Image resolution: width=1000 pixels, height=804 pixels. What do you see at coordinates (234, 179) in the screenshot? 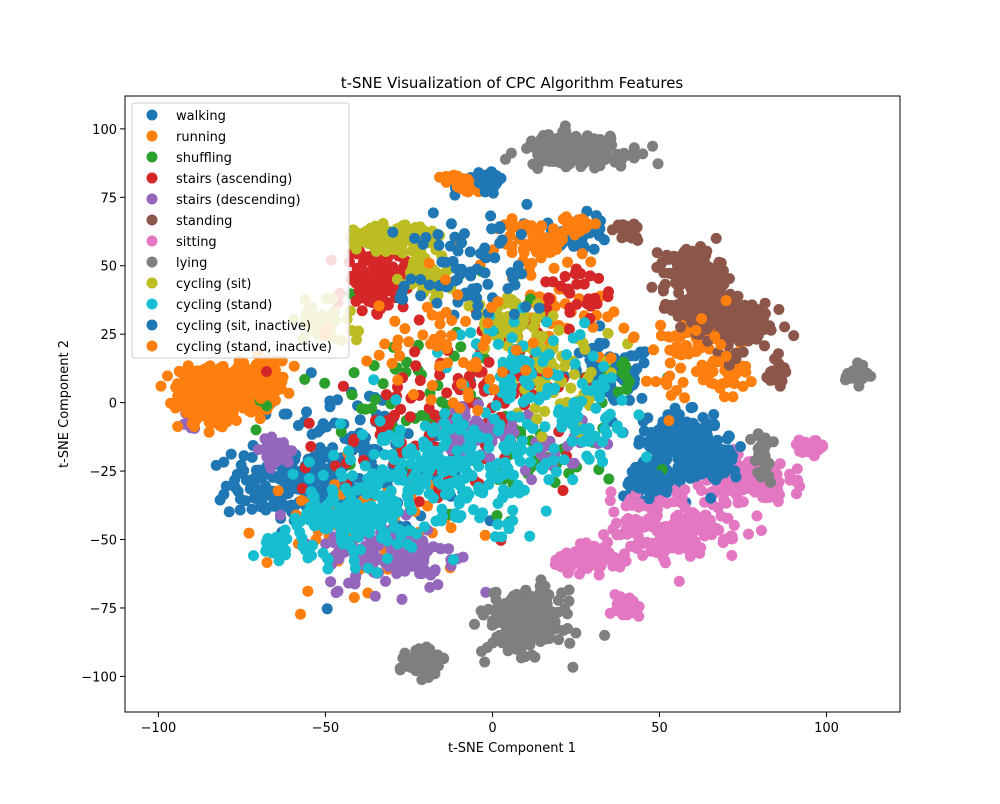
I see `legend-label: stairs (ascending)` at bounding box center [234, 179].